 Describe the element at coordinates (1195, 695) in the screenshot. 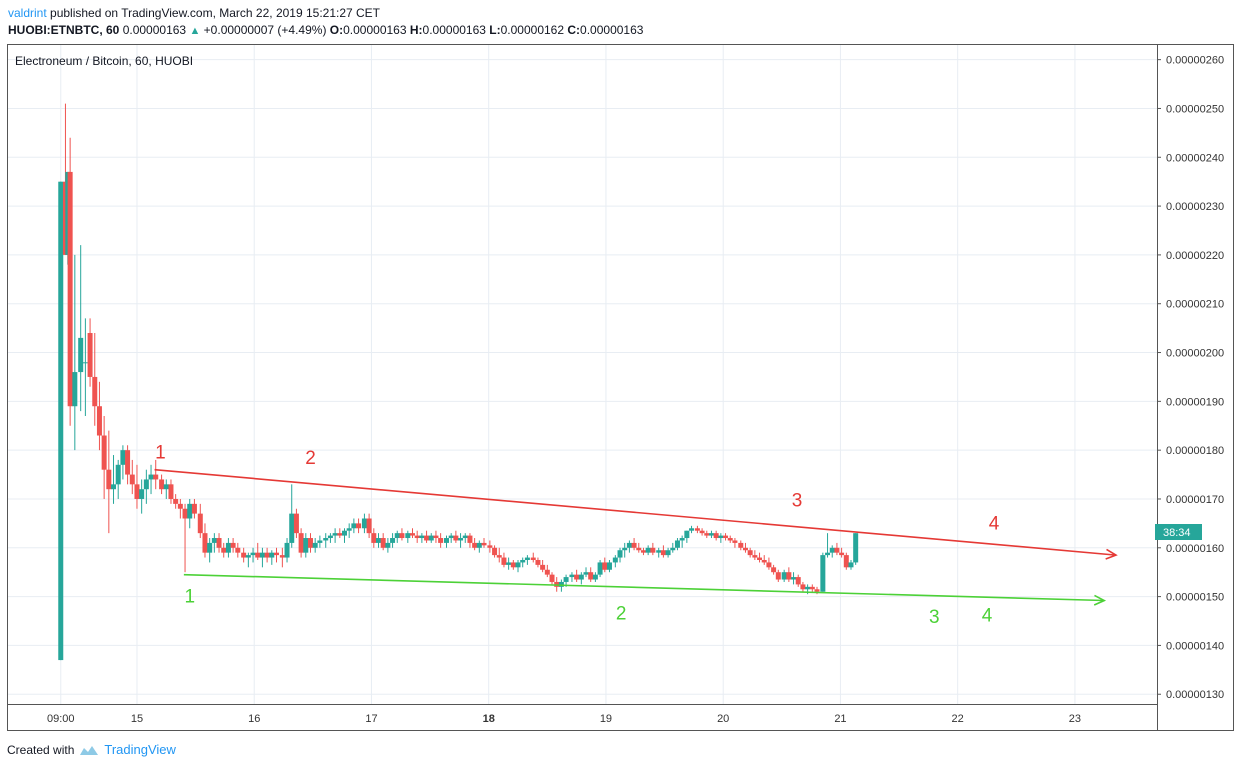

I see `y-tick-label: 0.00000130` at that location.